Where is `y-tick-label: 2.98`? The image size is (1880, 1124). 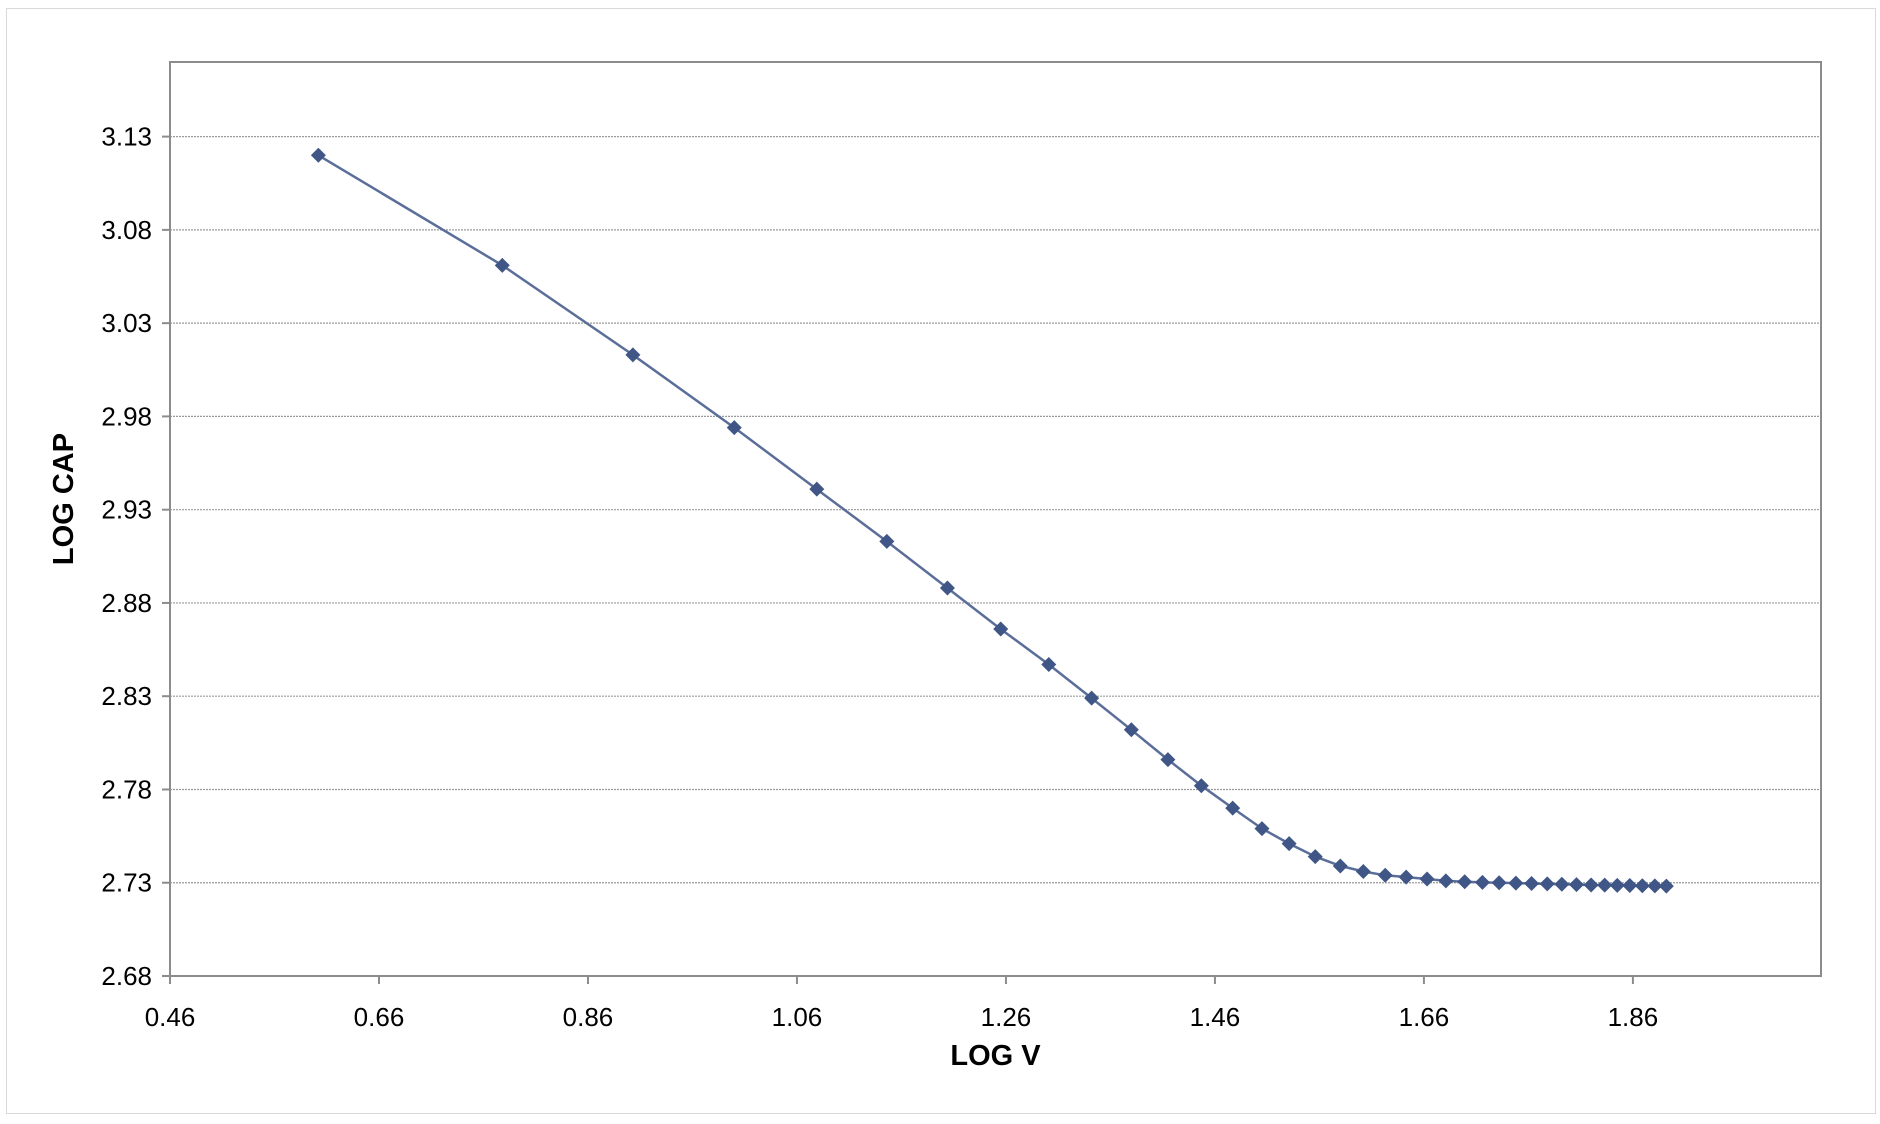 y-tick-label: 2.98 is located at coordinates (126, 416).